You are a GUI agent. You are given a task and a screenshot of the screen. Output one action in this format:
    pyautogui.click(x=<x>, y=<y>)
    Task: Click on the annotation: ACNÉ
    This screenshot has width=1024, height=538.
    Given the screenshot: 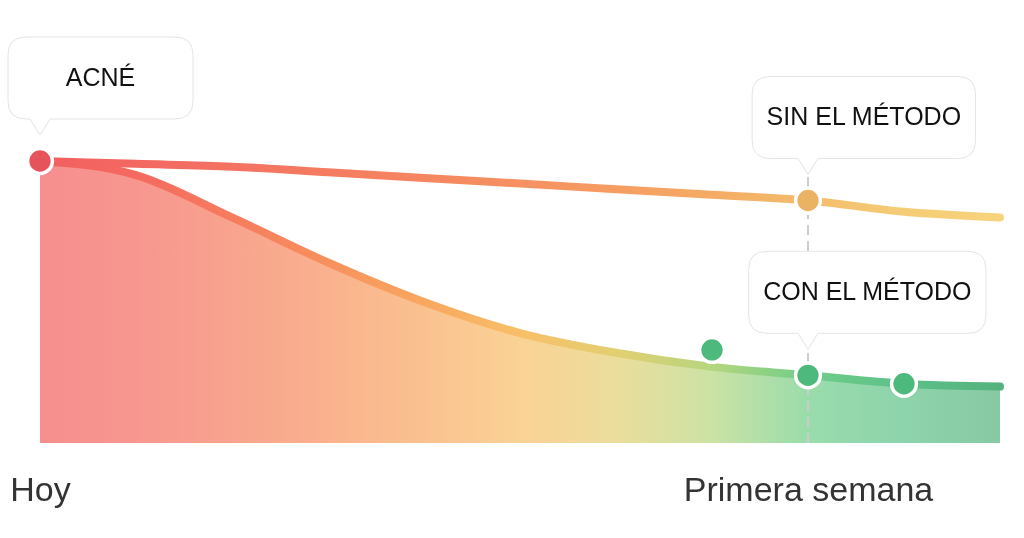 What is the action you would take?
    pyautogui.click(x=100, y=77)
    